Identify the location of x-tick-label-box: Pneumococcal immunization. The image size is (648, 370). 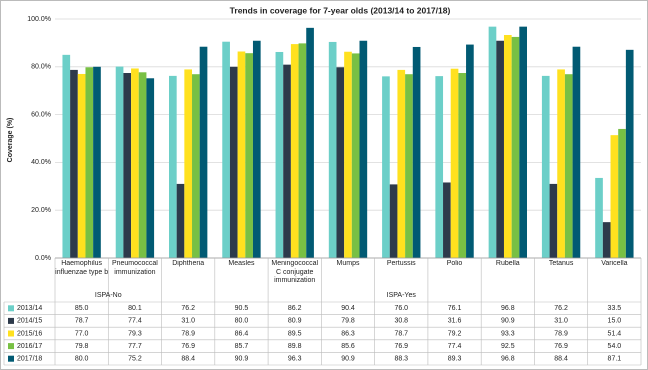
(134, 268).